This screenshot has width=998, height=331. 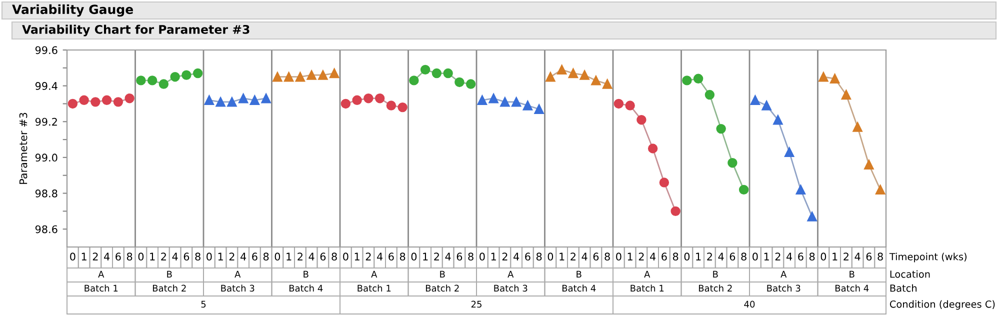 I want to click on y-tick-label: 99.6, so click(x=46, y=50).